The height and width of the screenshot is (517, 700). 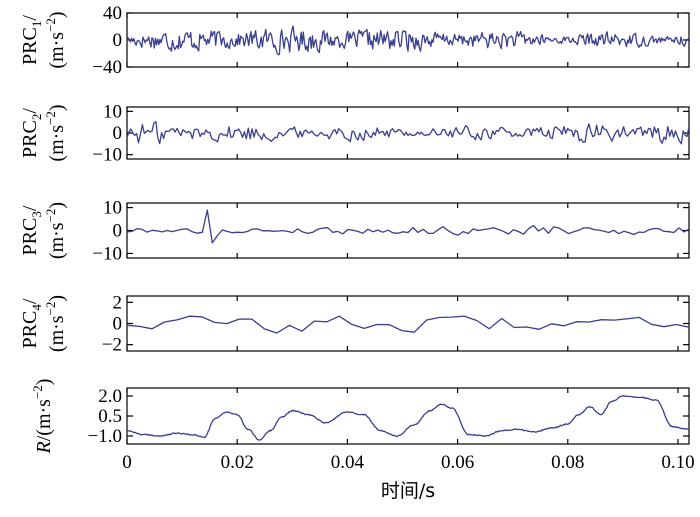 I want to click on x-axis-label: 时间/s, so click(x=408, y=491).